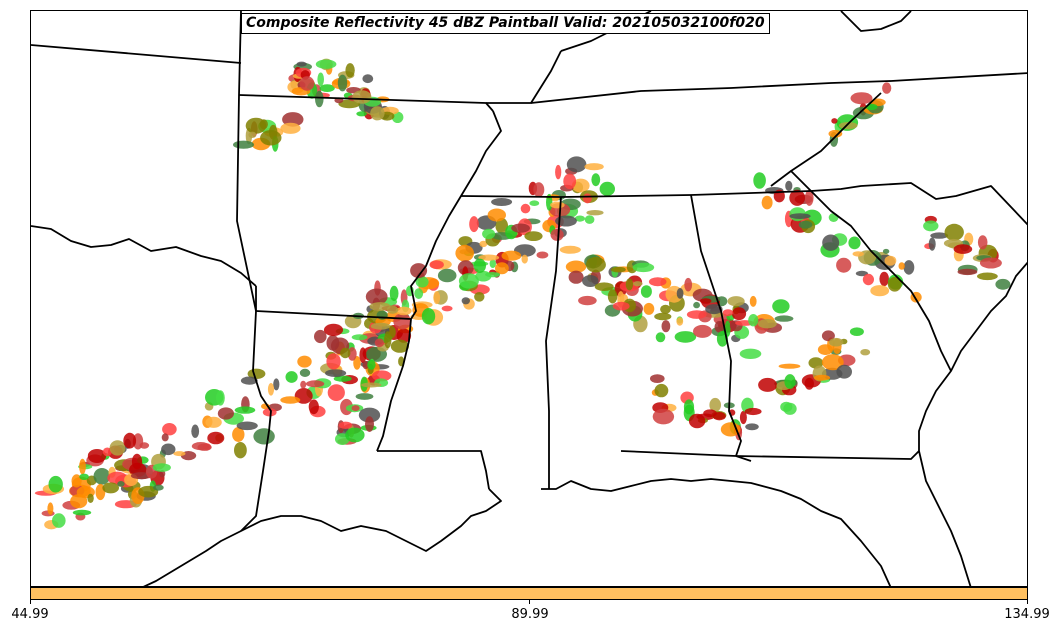 The height and width of the screenshot is (633, 1062). I want to click on border-nc-va, so click(836, 142).